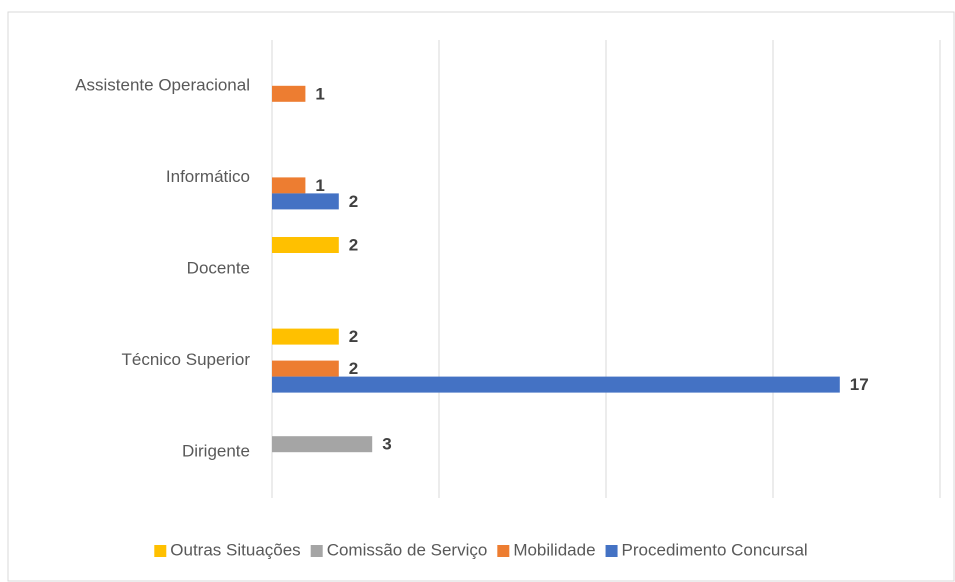 This screenshot has height=582, width=955. What do you see at coordinates (208, 176) in the screenshot?
I see `y-tick-label: Informático` at bounding box center [208, 176].